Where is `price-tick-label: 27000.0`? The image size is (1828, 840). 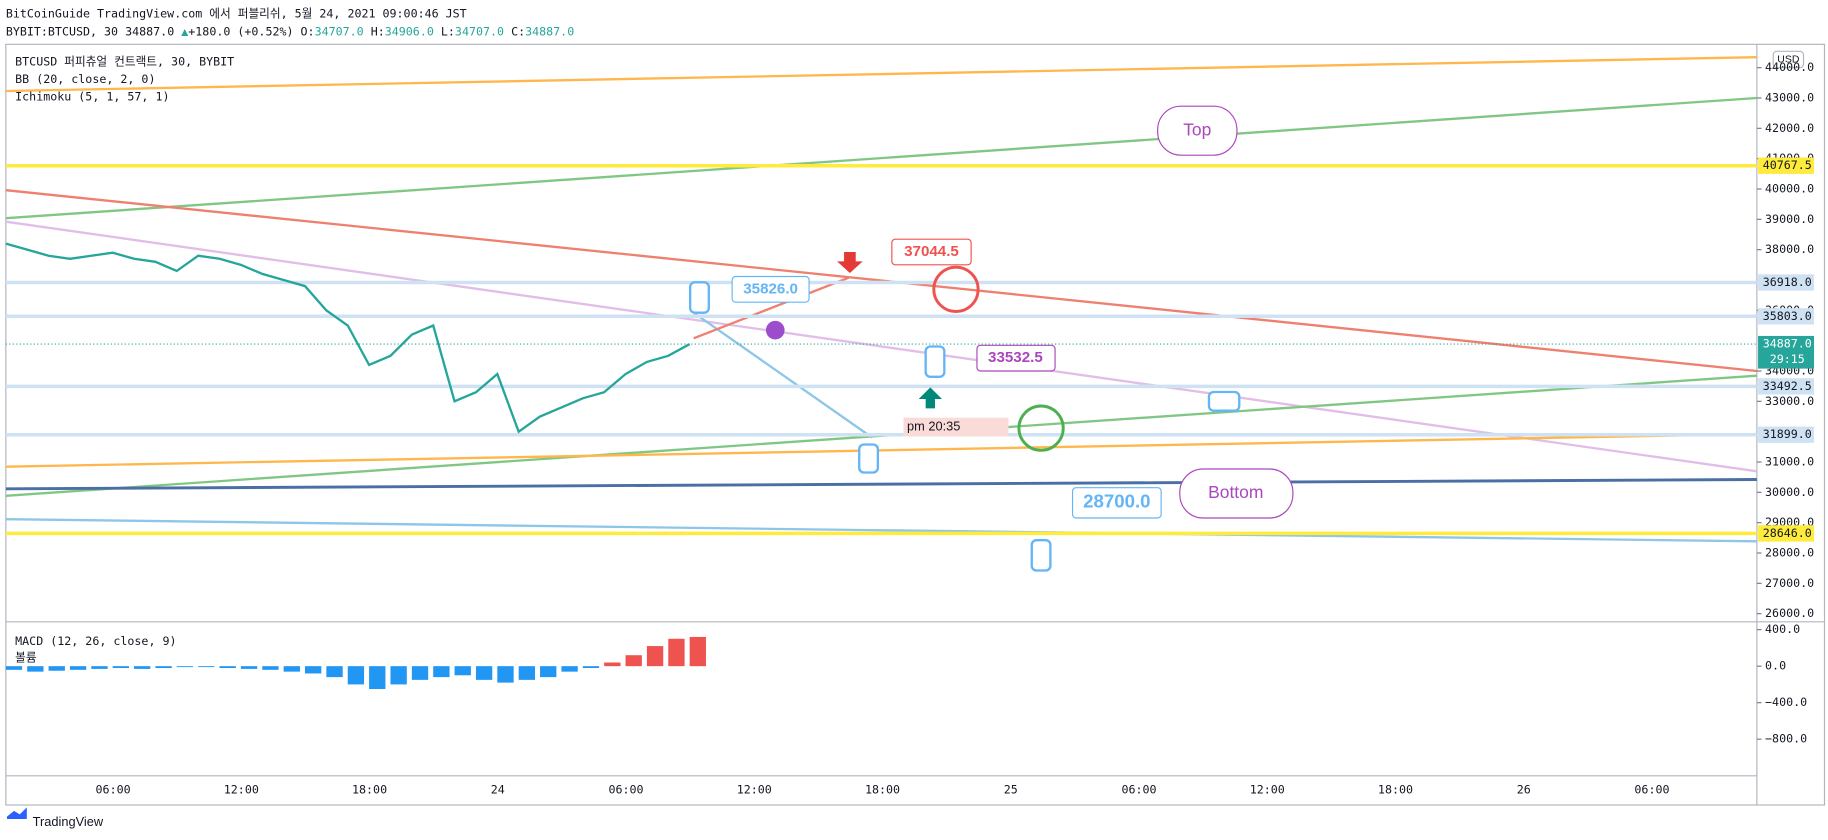 price-tick-label: 27000.0 is located at coordinates (1789, 583).